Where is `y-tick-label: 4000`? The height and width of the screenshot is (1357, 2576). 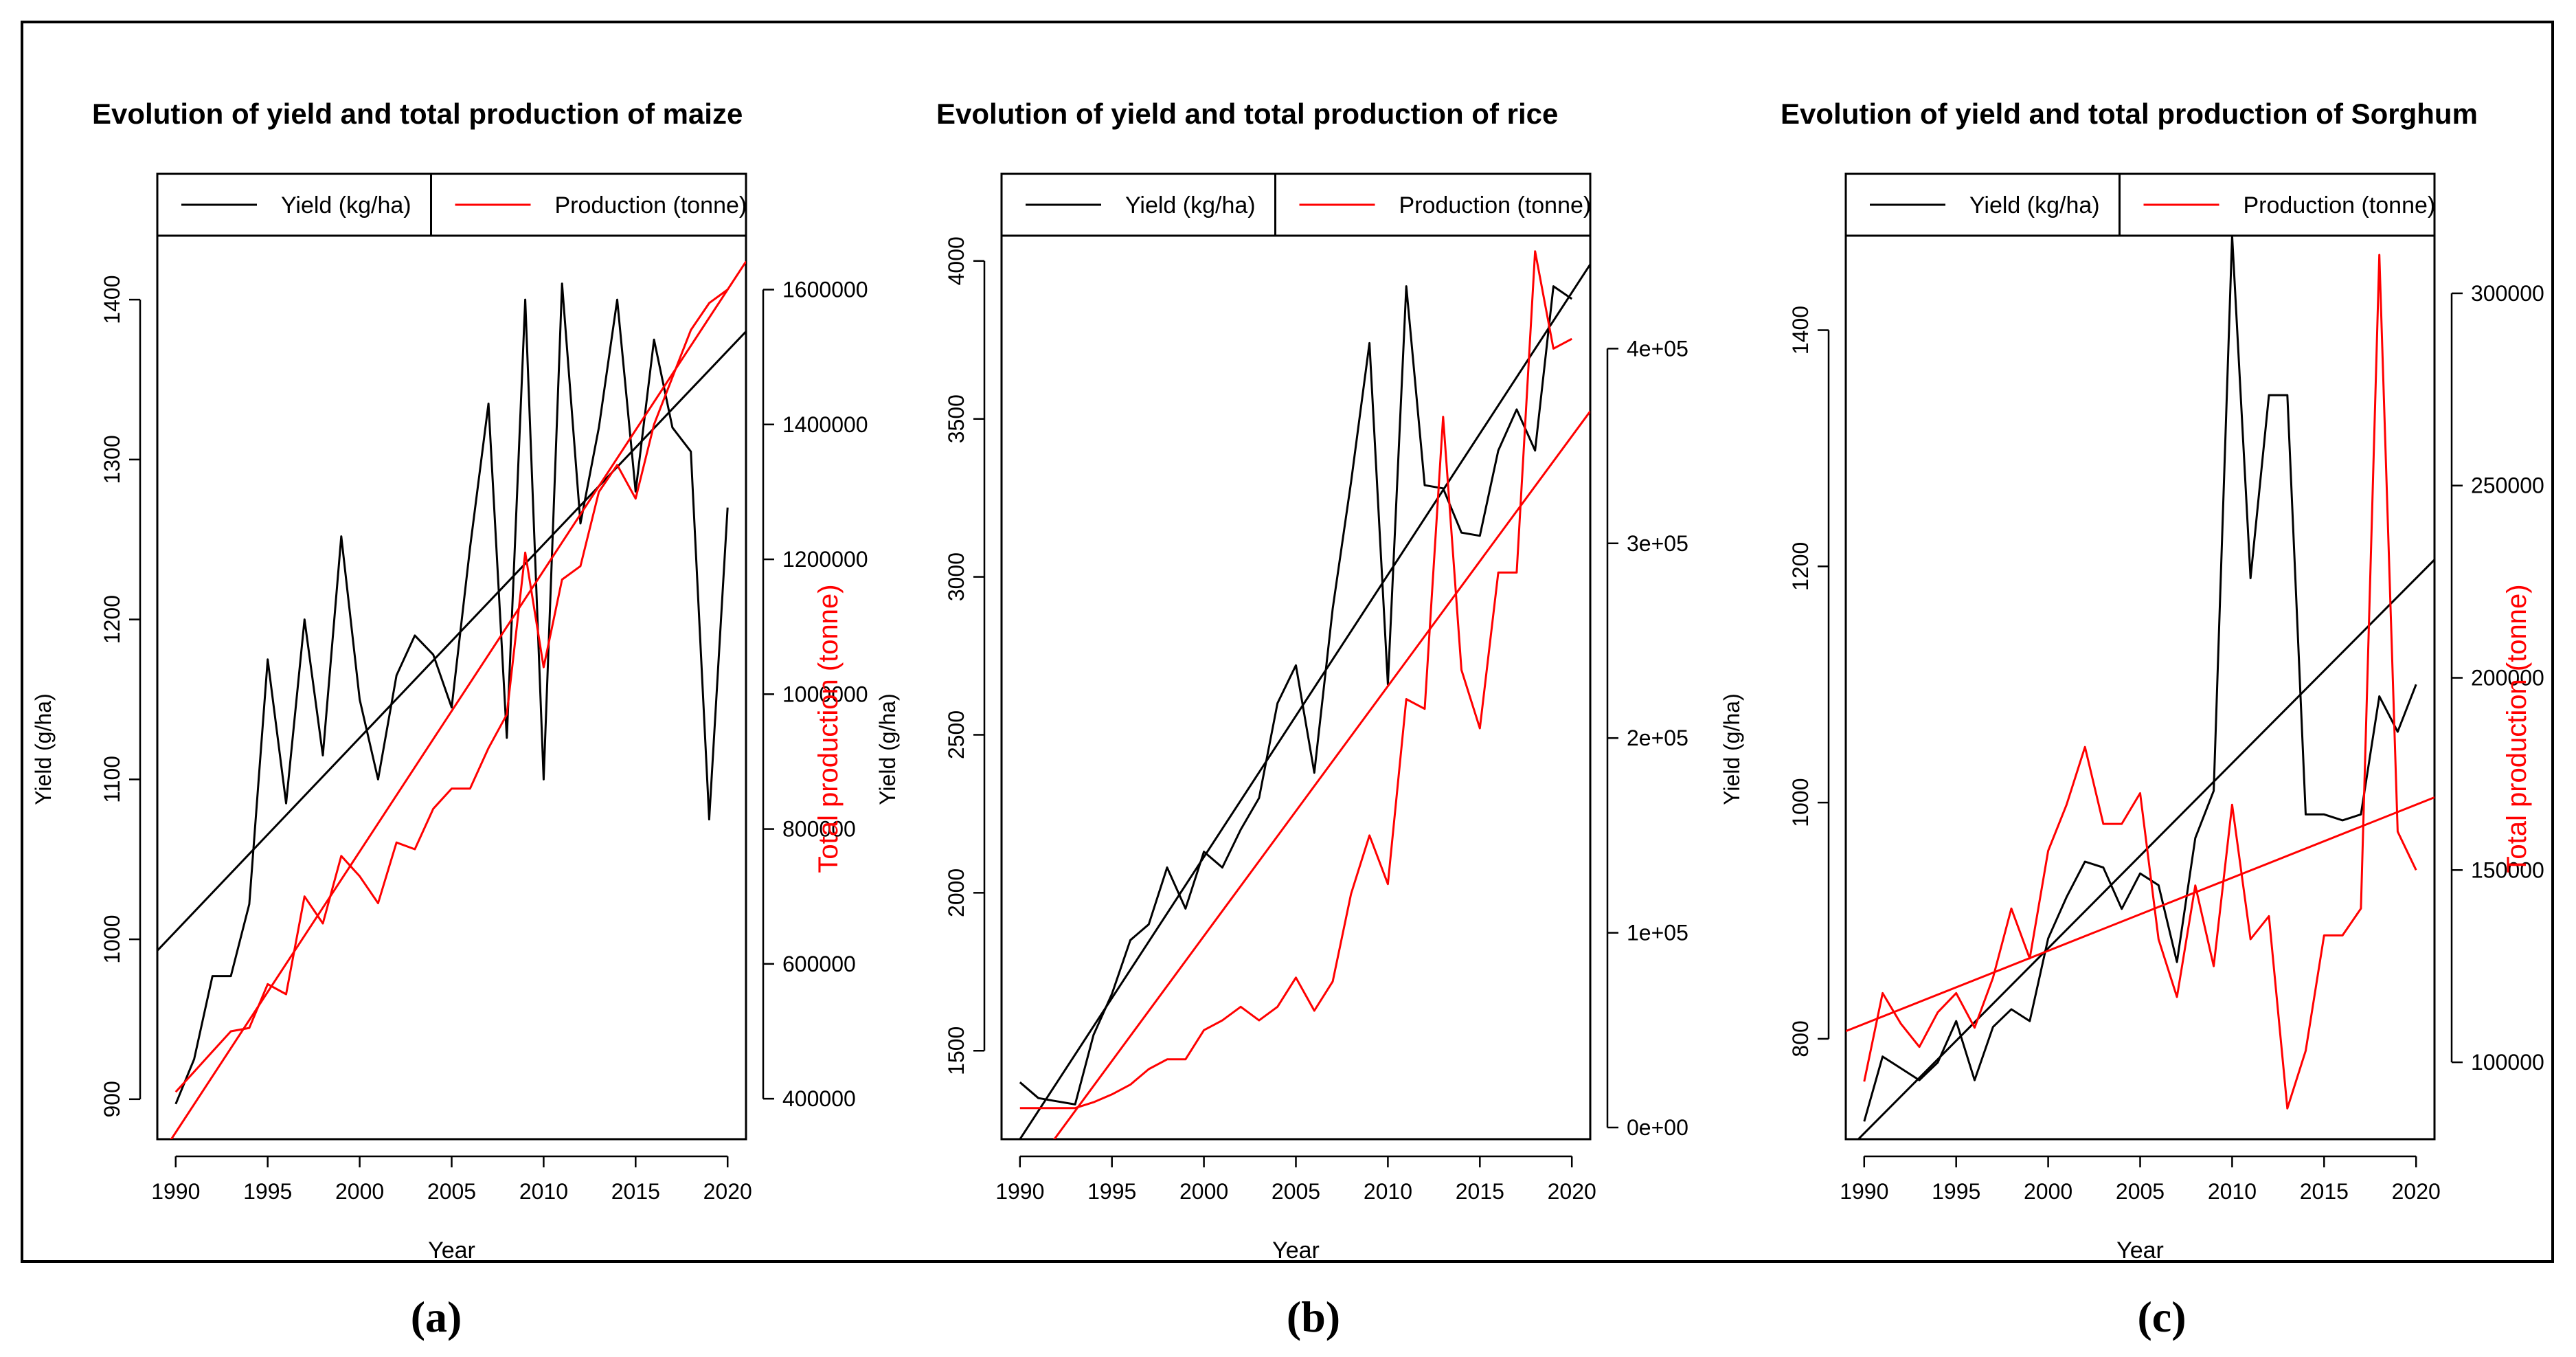 y-tick-label: 4000 is located at coordinates (956, 260).